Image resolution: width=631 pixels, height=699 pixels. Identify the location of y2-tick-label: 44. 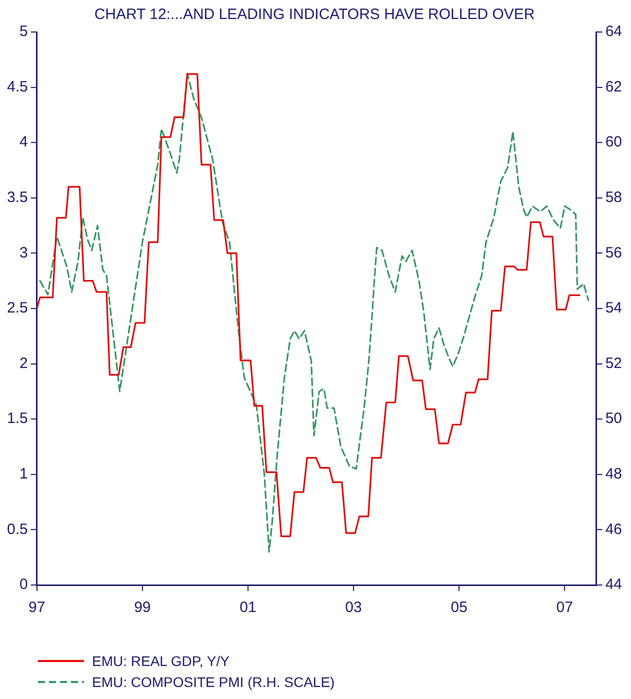
(613, 585).